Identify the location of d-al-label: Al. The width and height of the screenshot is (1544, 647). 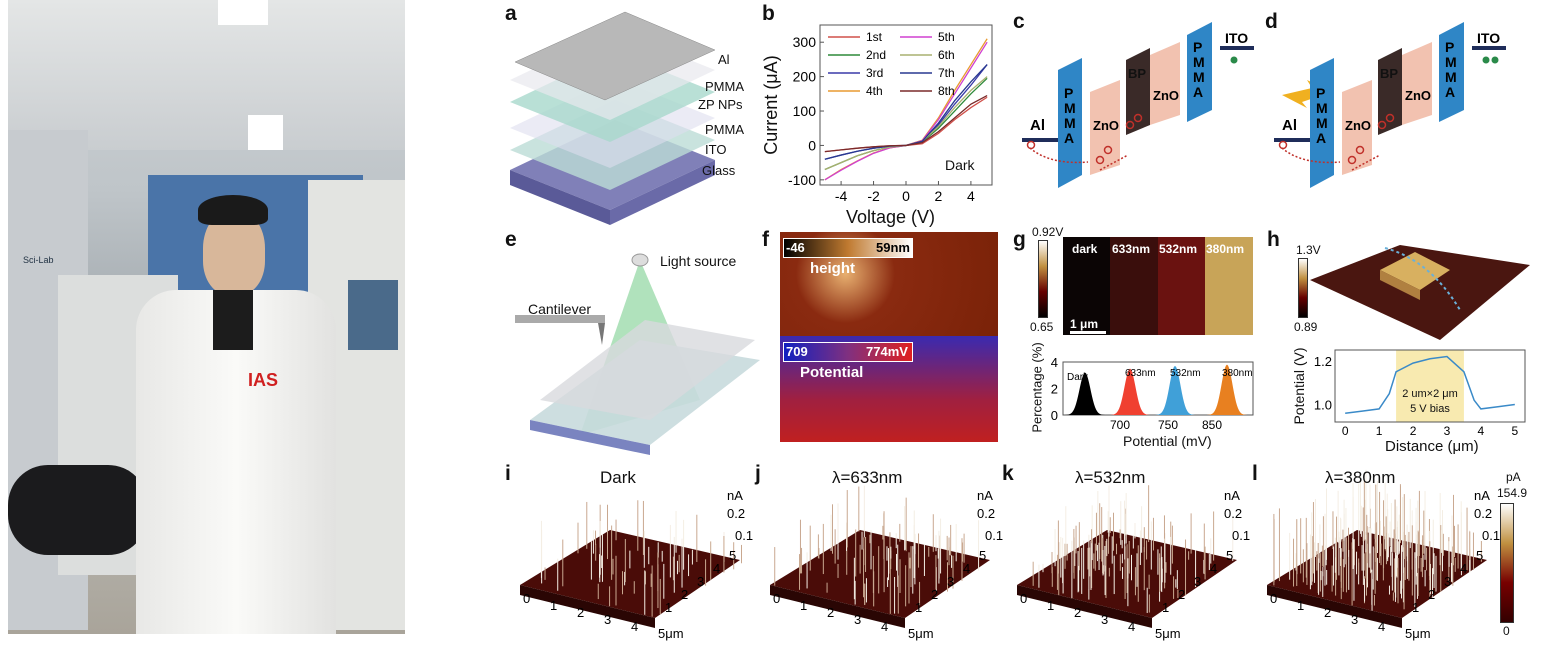
(1289, 125).